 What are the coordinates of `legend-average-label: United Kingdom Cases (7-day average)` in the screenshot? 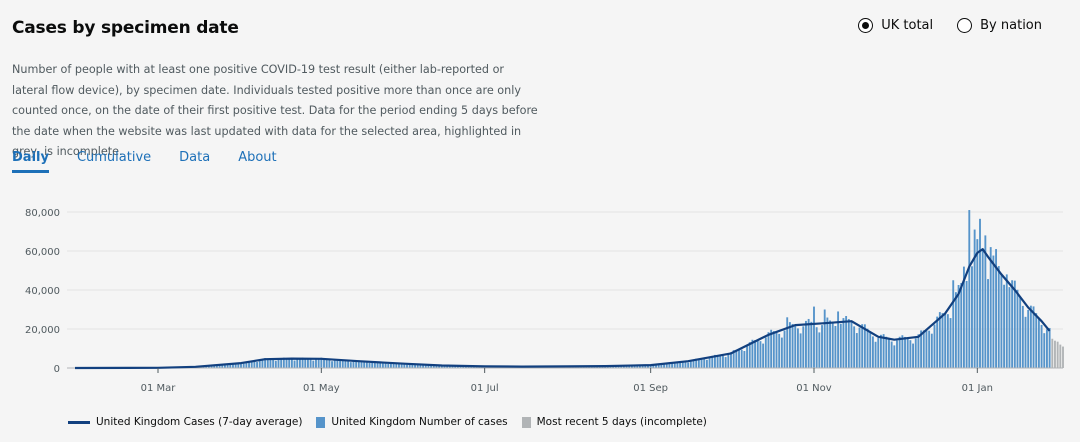 It's located at (199, 422).